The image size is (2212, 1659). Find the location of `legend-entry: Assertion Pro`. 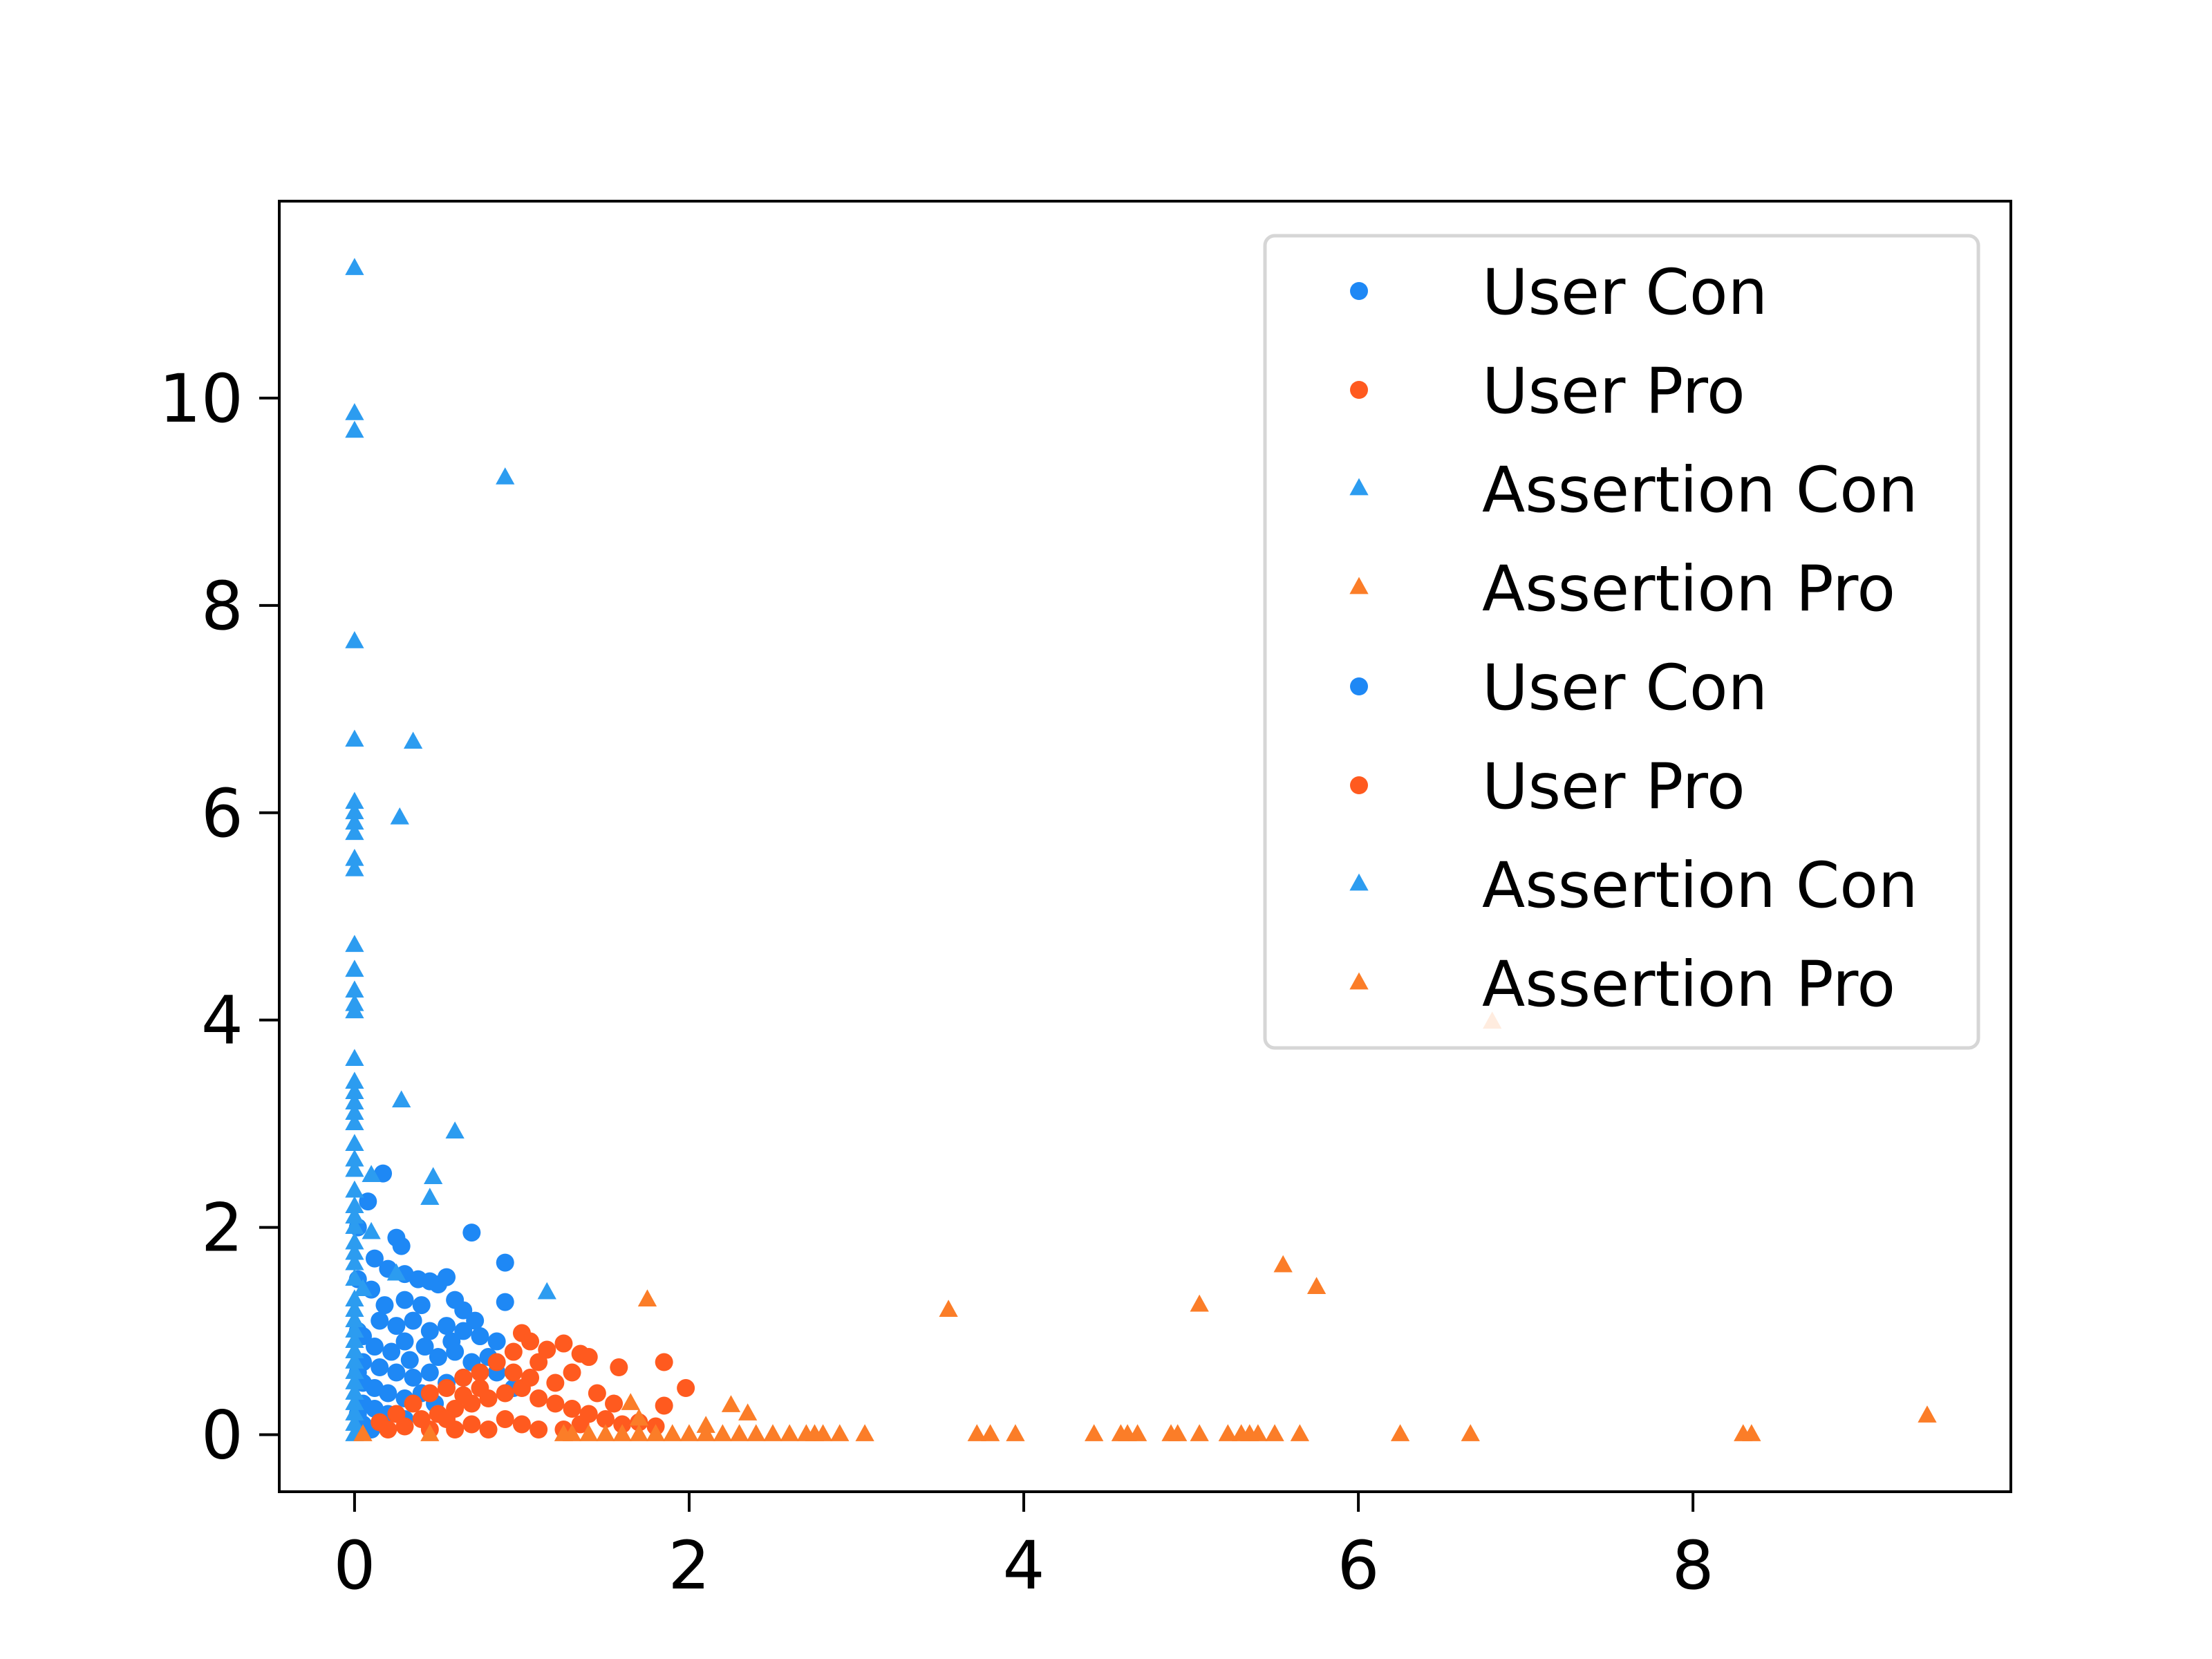

legend-entry: Assertion Pro is located at coordinates (1622, 589).